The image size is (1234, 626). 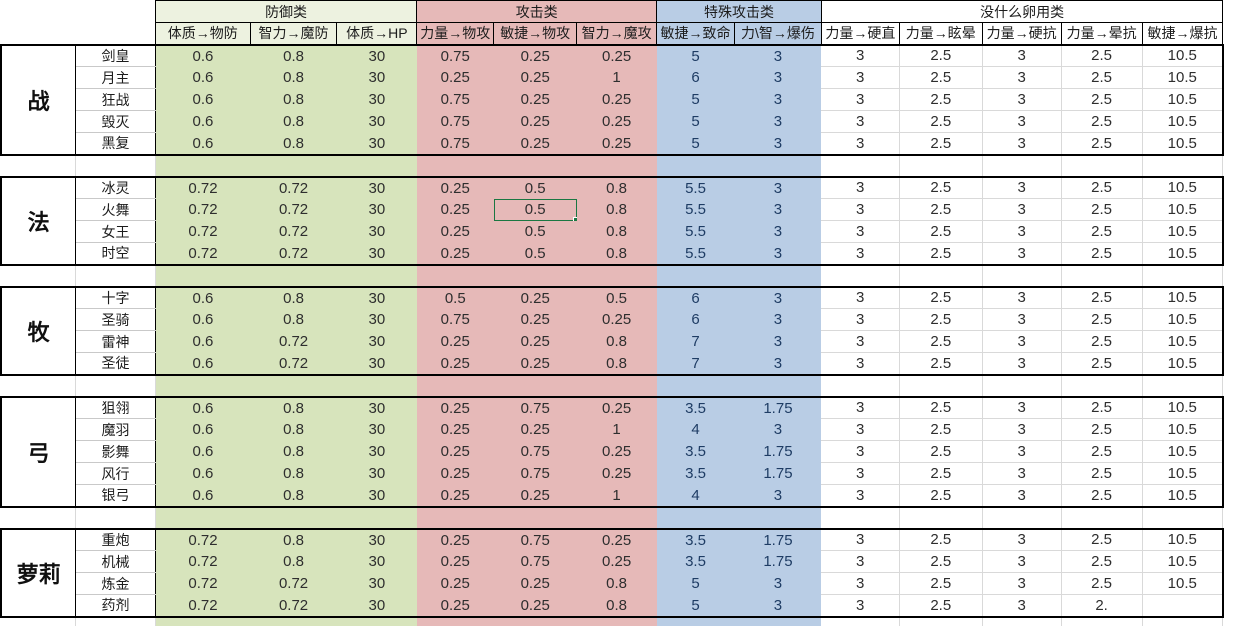 What do you see at coordinates (286, 11) in the screenshot?
I see `column-group-header: 防御类` at bounding box center [286, 11].